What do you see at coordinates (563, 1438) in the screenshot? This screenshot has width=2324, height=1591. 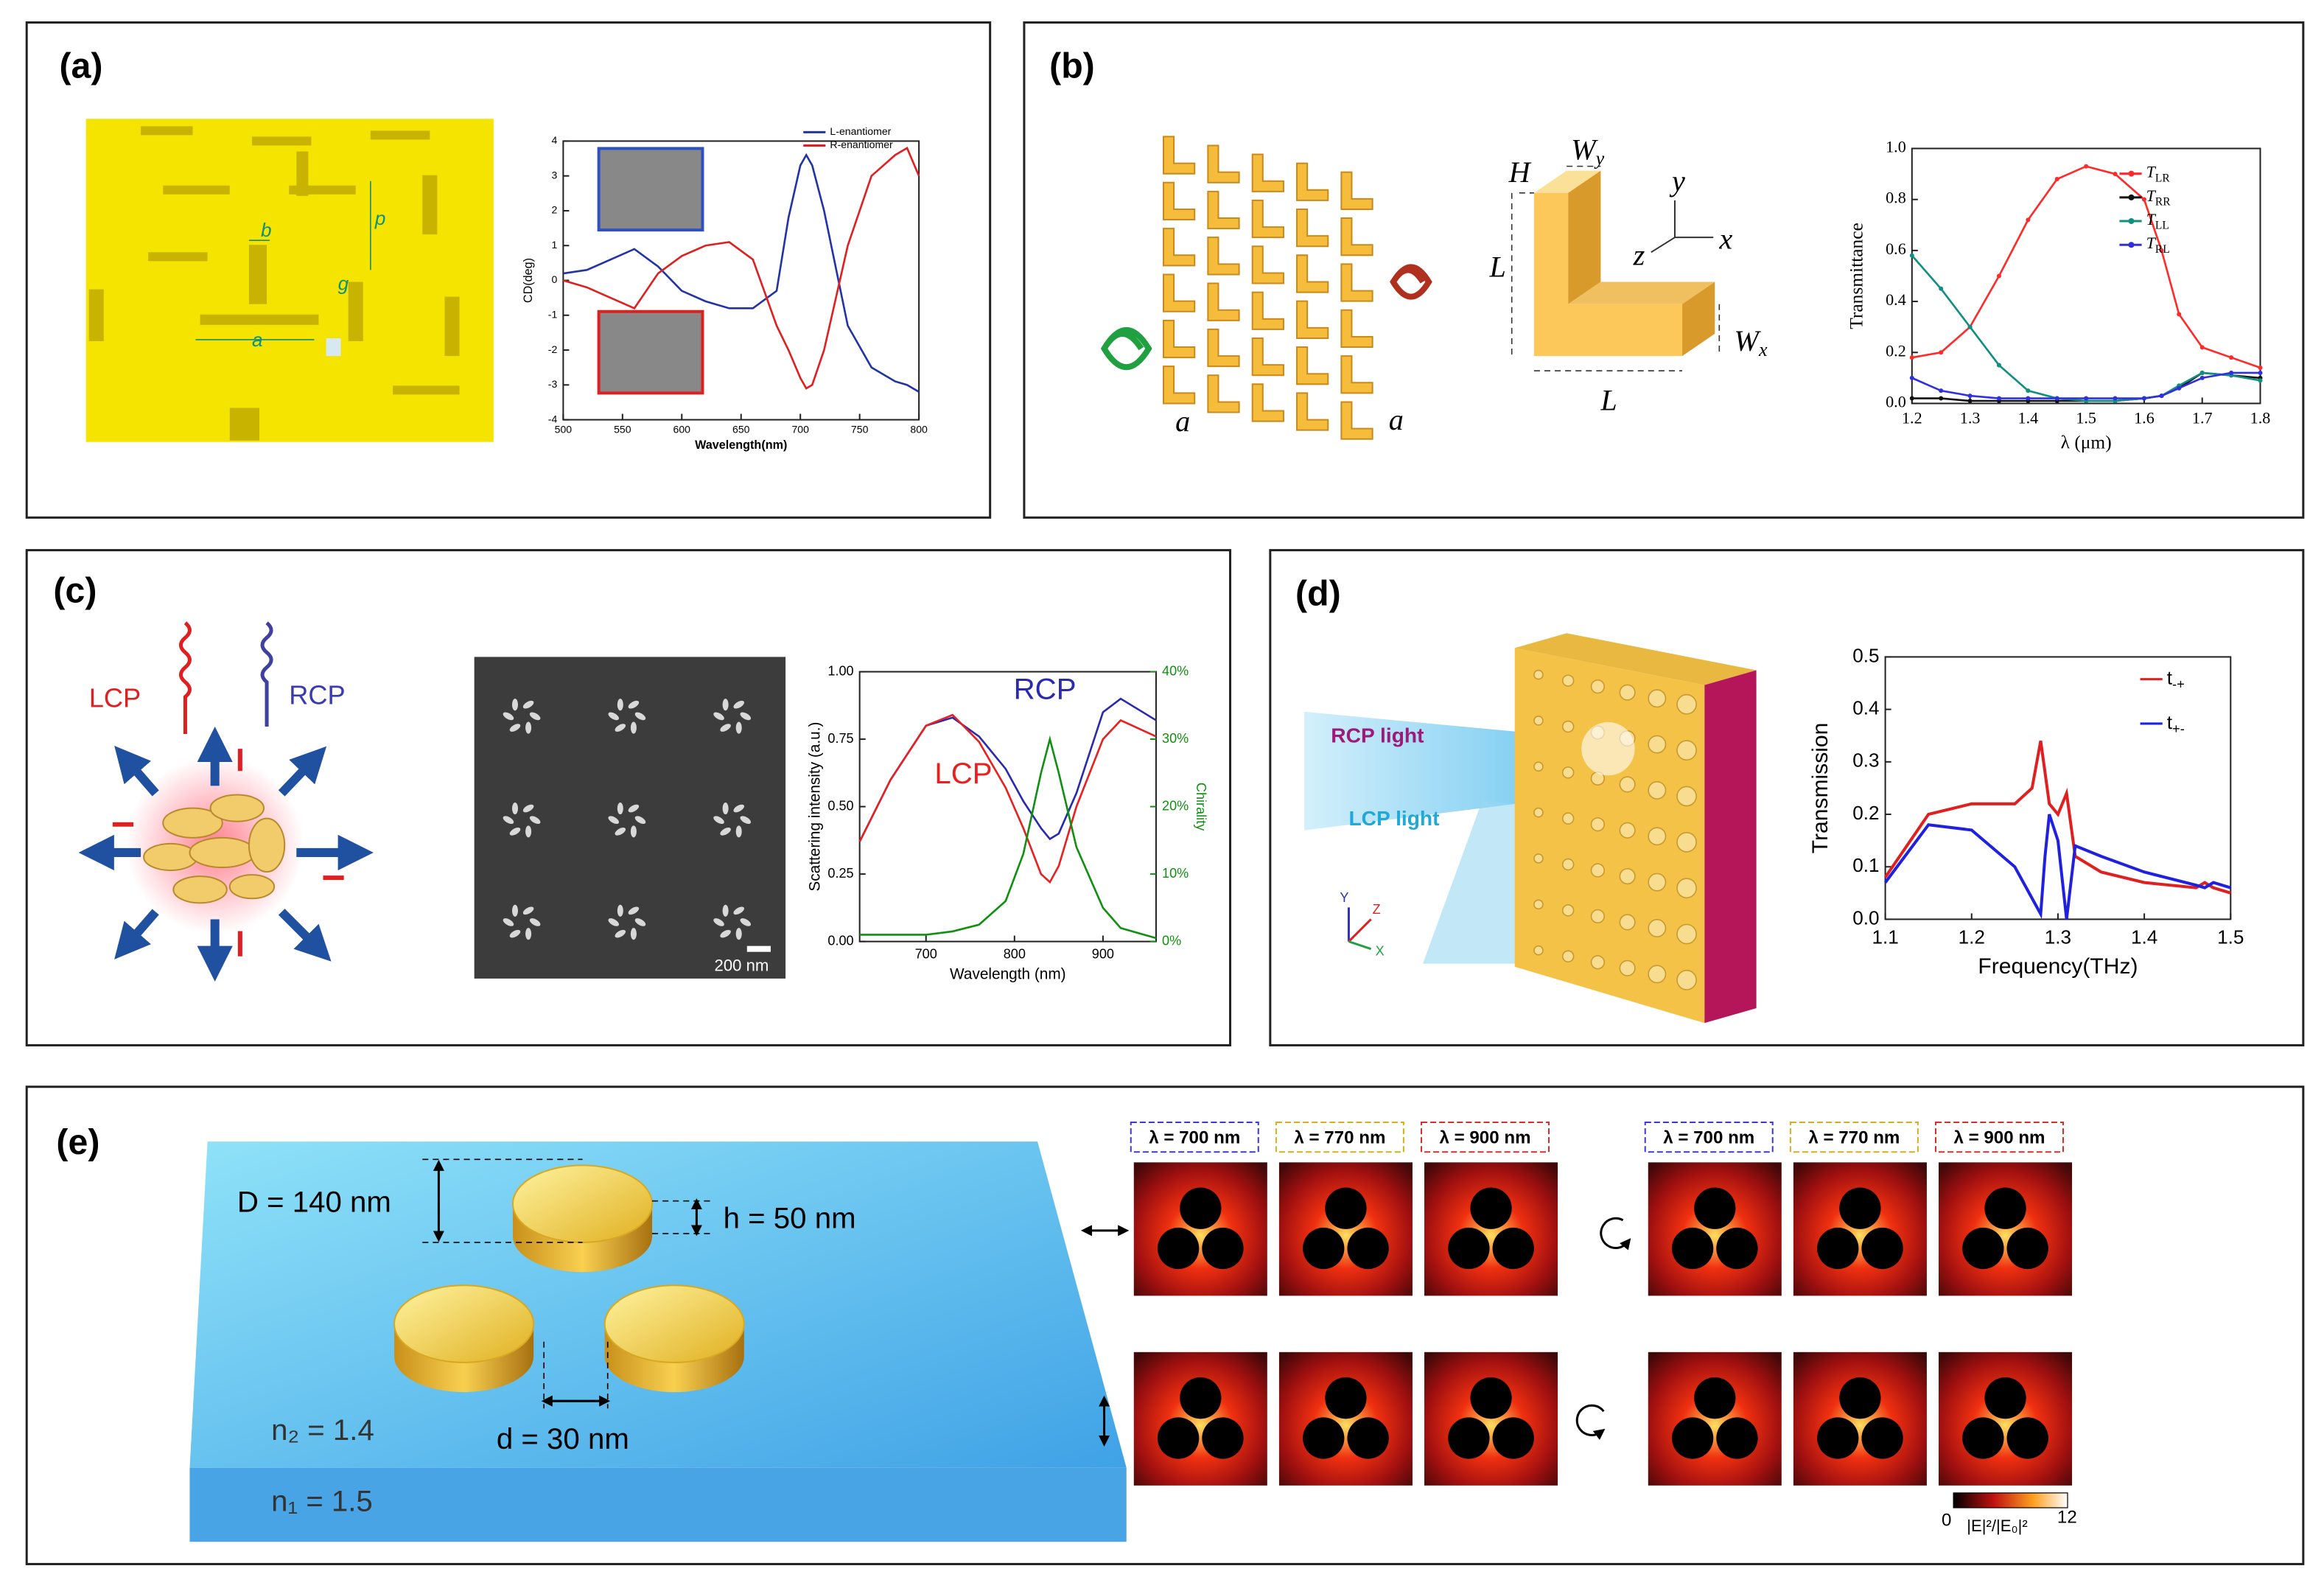 I see `dimension-label: d = 30 nm` at bounding box center [563, 1438].